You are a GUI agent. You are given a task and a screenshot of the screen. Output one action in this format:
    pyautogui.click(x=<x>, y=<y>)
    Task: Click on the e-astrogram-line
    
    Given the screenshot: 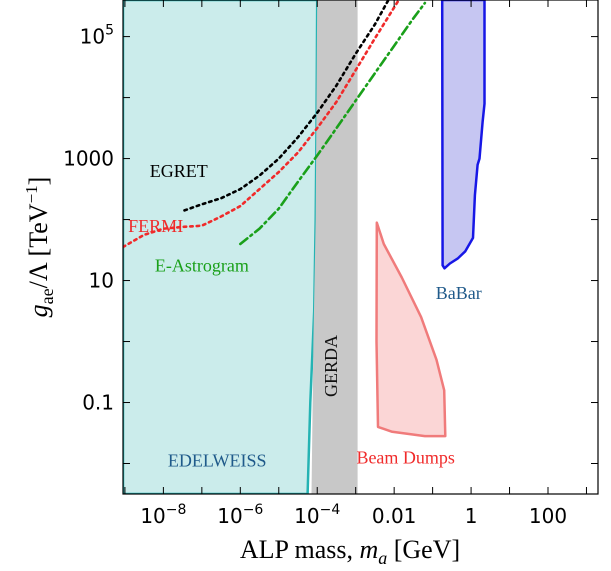 What is the action you would take?
    pyautogui.click(x=333, y=123)
    